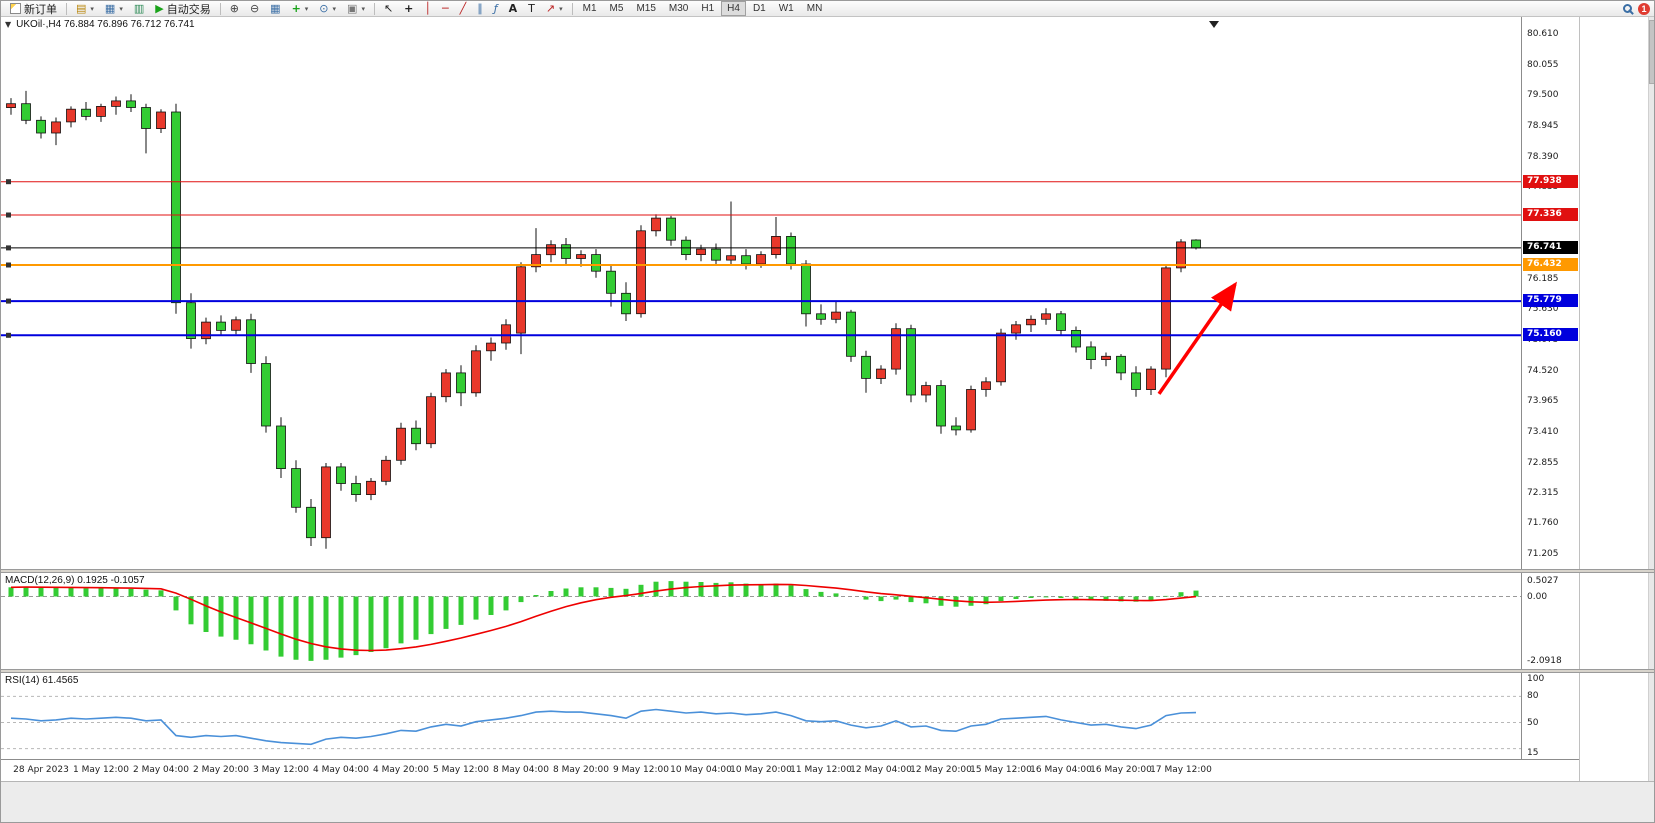 The width and height of the screenshot is (1655, 823). What do you see at coordinates (114, 8) in the screenshot?
I see `profiles-button: ▦ ▾` at bounding box center [114, 8].